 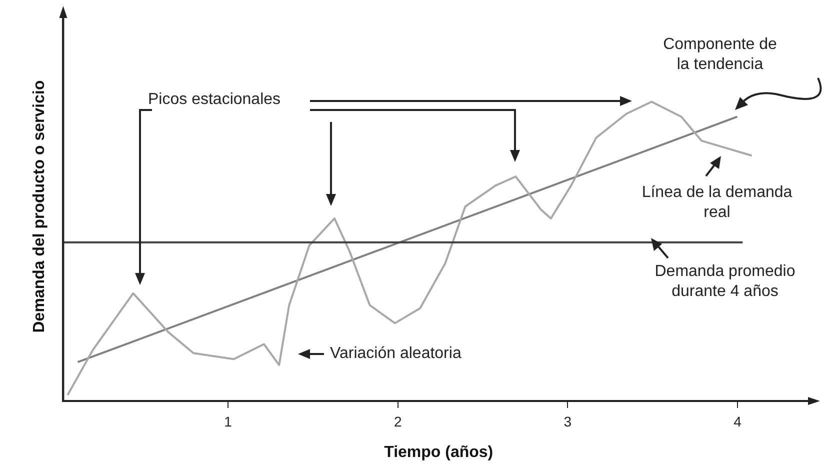 What do you see at coordinates (214, 100) in the screenshot?
I see `annotation: Picos estacionales` at bounding box center [214, 100].